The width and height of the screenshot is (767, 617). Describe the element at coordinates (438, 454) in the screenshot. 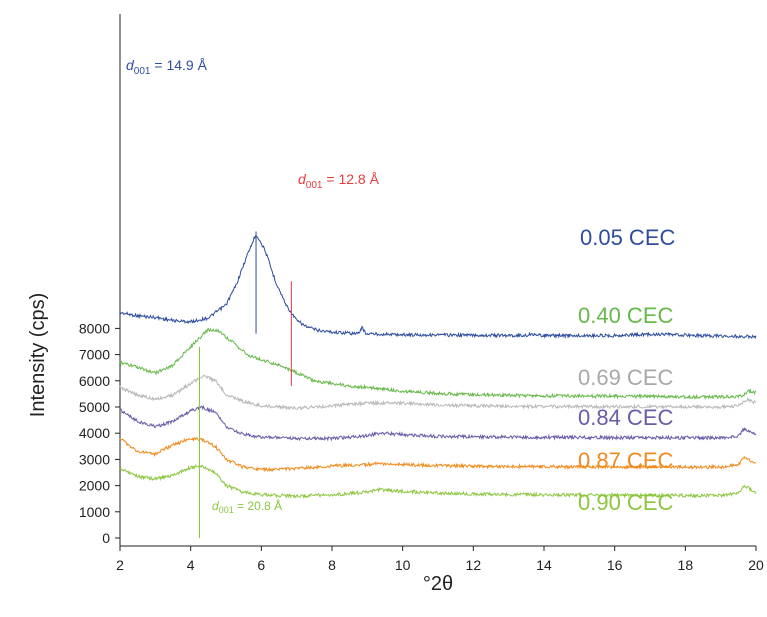

I see `series-line-087-cec` at that location.